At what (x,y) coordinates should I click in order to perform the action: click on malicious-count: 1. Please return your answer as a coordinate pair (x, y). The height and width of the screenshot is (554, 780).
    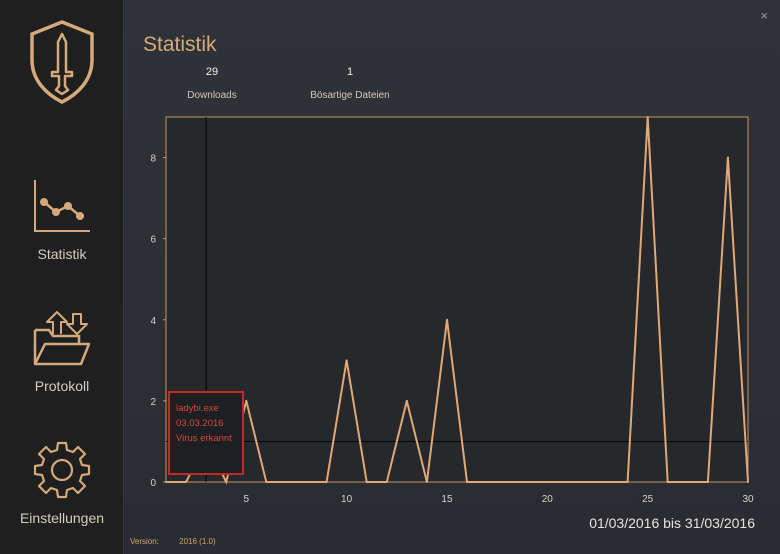
    Looking at the image, I should click on (350, 72).